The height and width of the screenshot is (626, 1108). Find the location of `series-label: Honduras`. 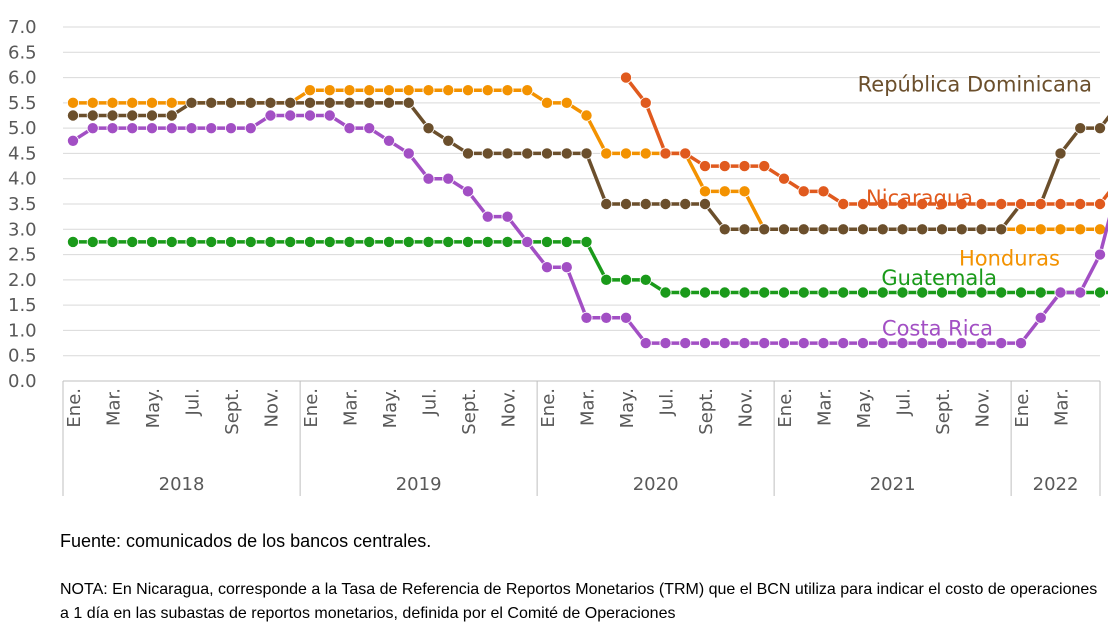

series-label: Honduras is located at coordinates (1009, 259).